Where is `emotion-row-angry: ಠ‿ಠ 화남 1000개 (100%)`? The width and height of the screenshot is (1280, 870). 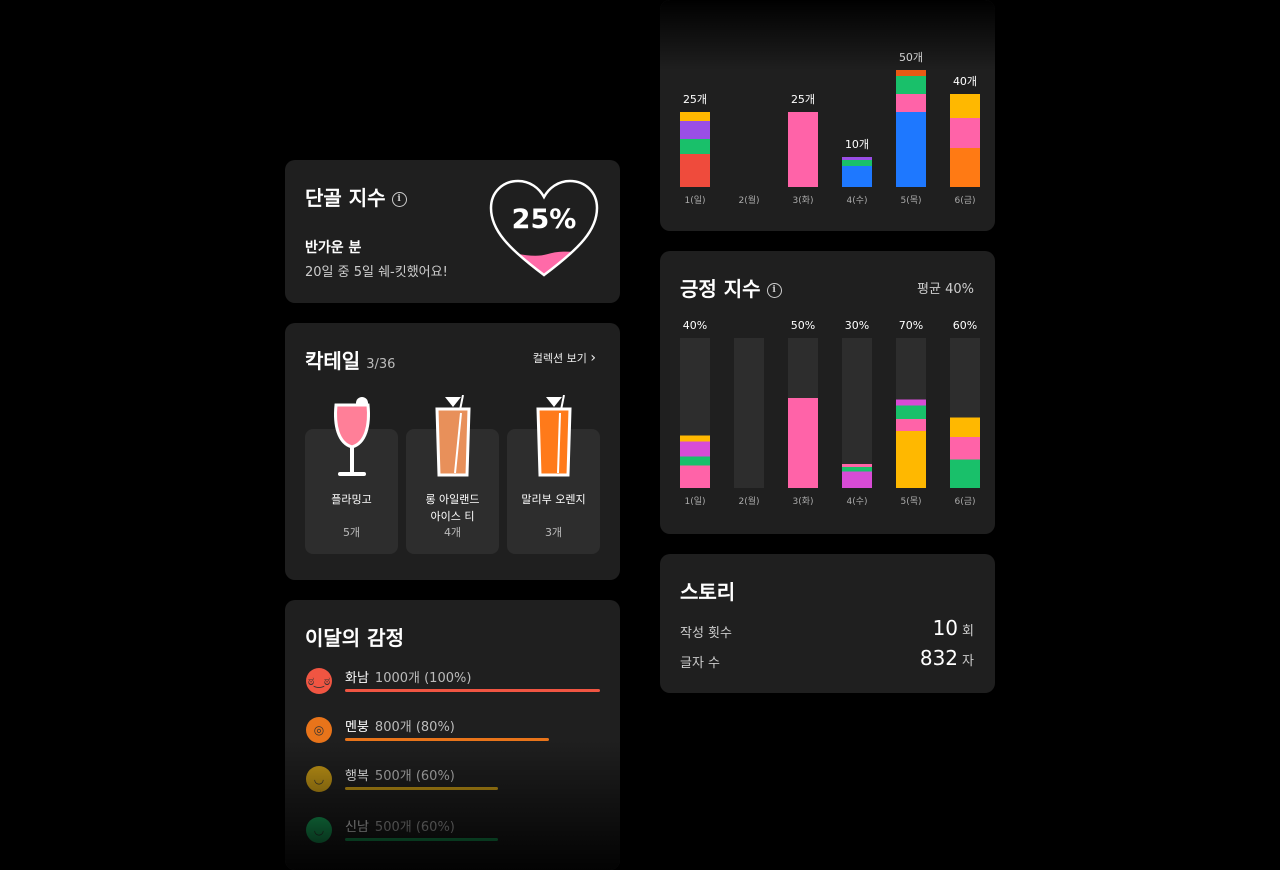 emotion-row-angry: ಠ‿ಠ 화남 1000개 (100%) is located at coordinates (455, 687).